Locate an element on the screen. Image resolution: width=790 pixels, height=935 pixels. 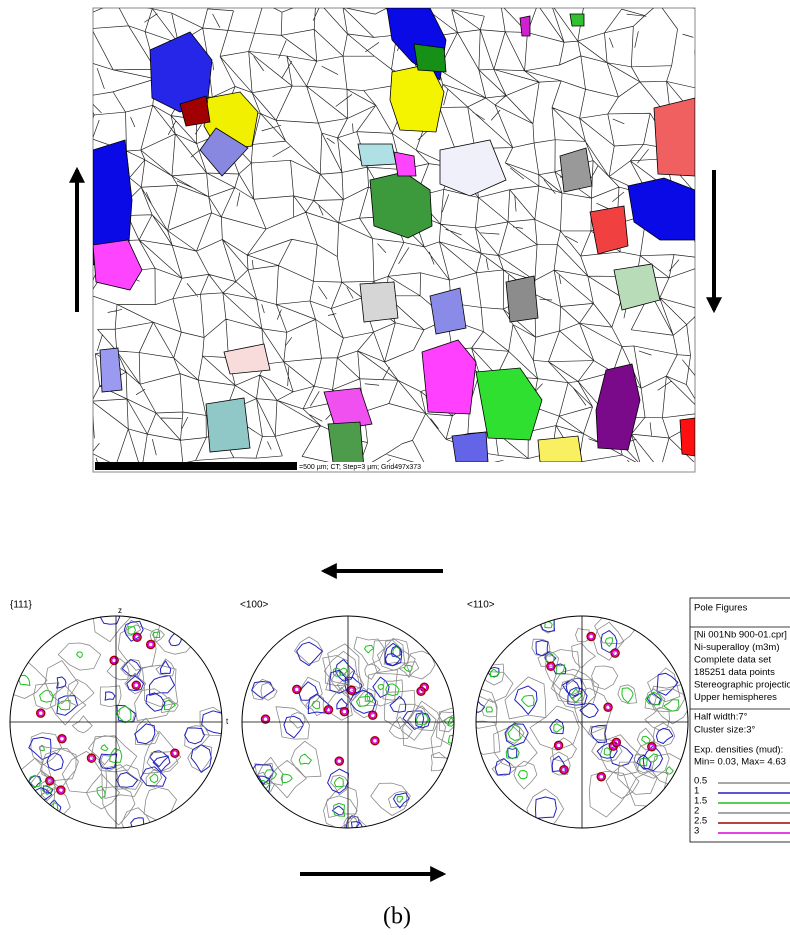
pf-label: <110> is located at coordinates (481, 605).